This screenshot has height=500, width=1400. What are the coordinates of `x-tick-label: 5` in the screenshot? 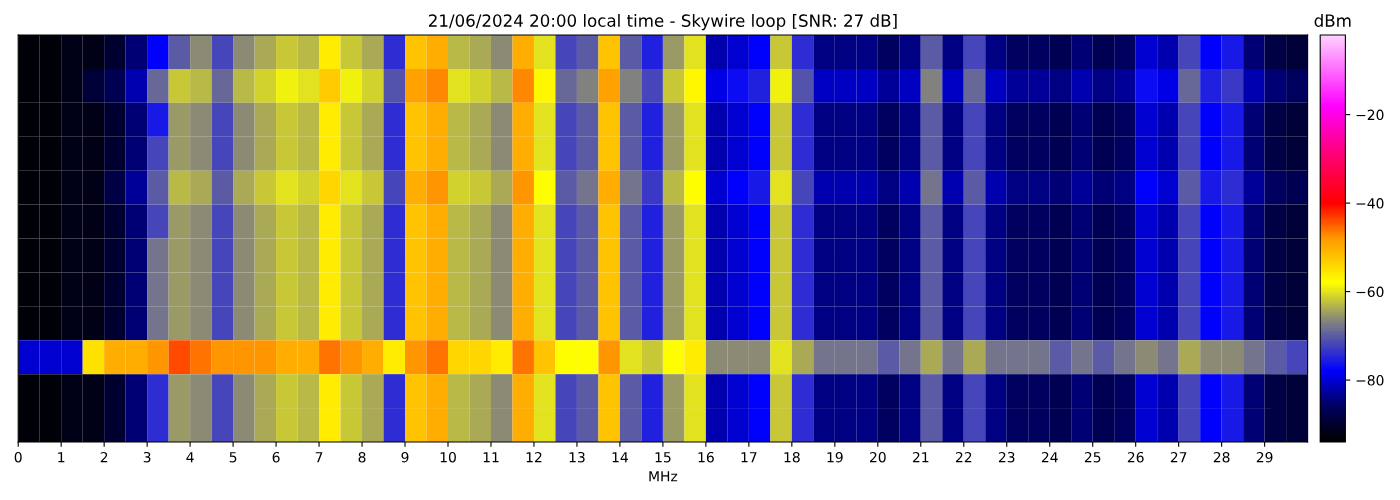 It's located at (233, 457).